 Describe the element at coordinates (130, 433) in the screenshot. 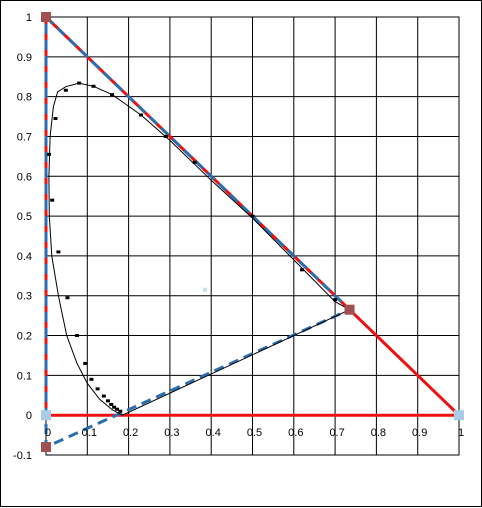

I see `x-tick-label: 0.2` at that location.